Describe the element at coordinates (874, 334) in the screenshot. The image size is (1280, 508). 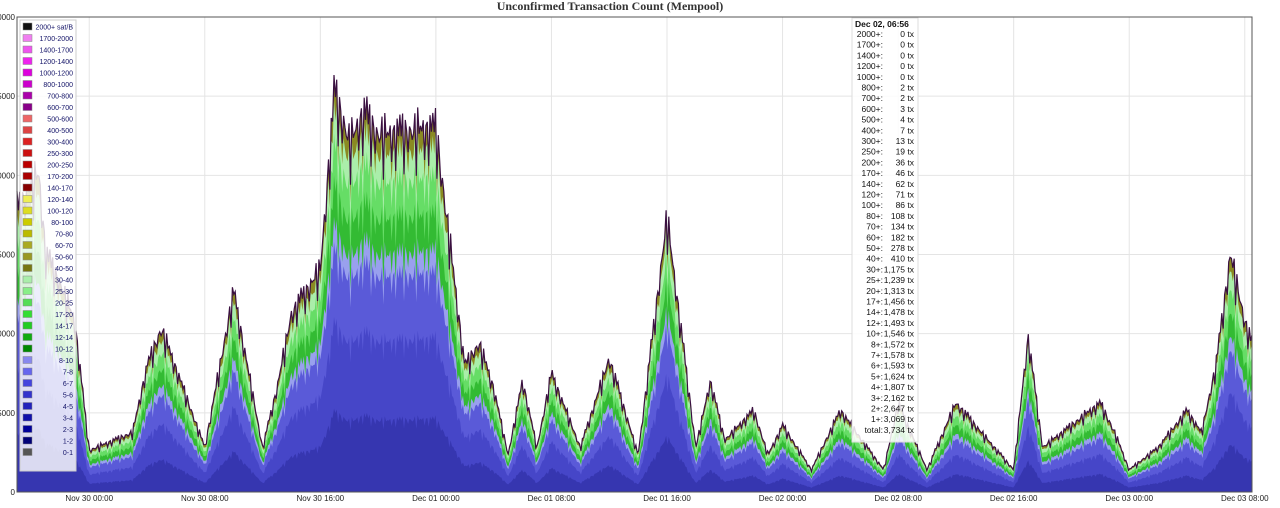
I see `tooltip-row-label: 10+:` at that location.